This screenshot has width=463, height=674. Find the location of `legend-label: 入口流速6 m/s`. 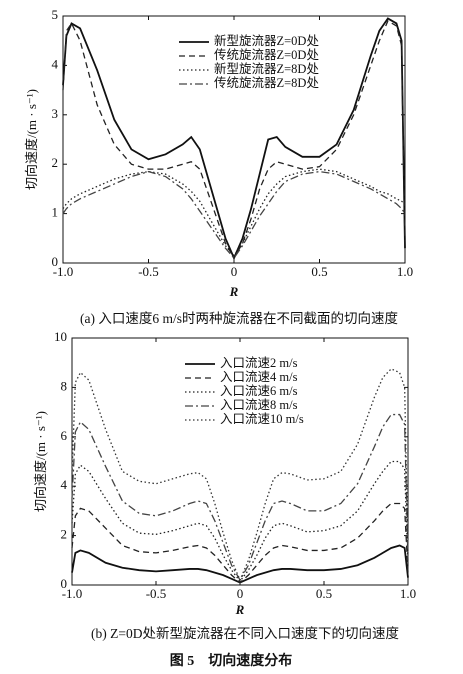

legend-label: 入口流速6 m/s is located at coordinates (259, 391).